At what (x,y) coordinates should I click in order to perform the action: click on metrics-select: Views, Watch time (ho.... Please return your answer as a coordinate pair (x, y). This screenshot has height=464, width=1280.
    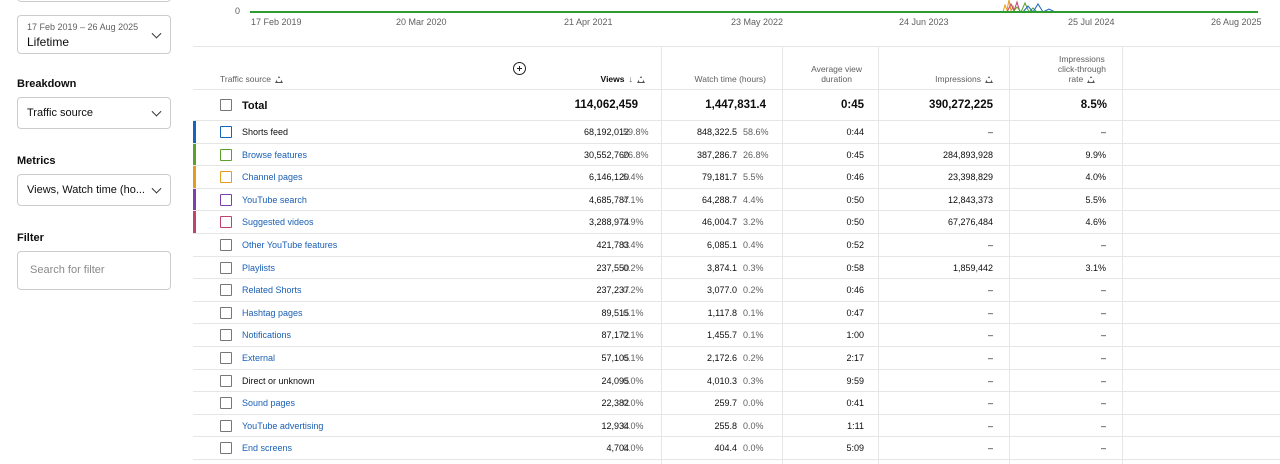
    Looking at the image, I should click on (94, 190).